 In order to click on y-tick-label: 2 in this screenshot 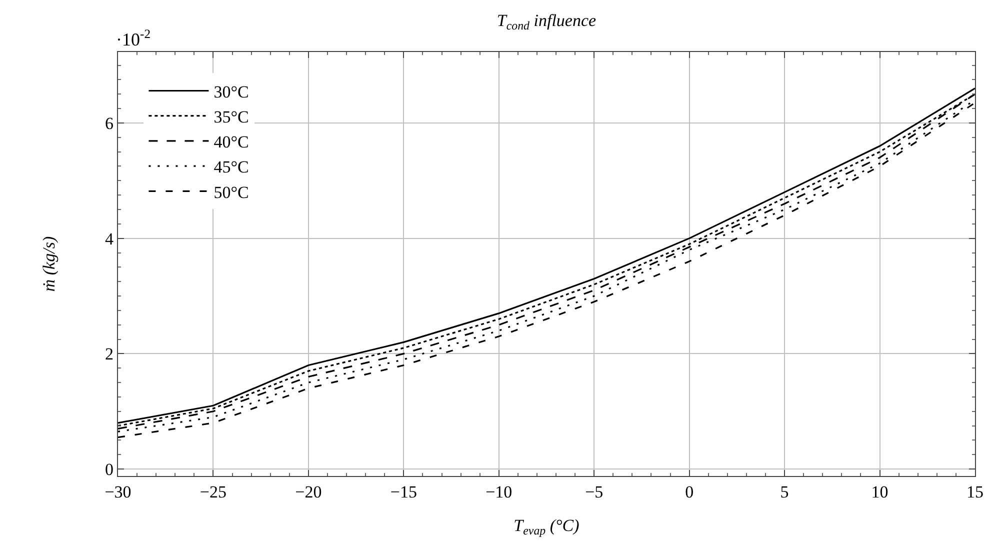, I will do `click(109, 354)`.